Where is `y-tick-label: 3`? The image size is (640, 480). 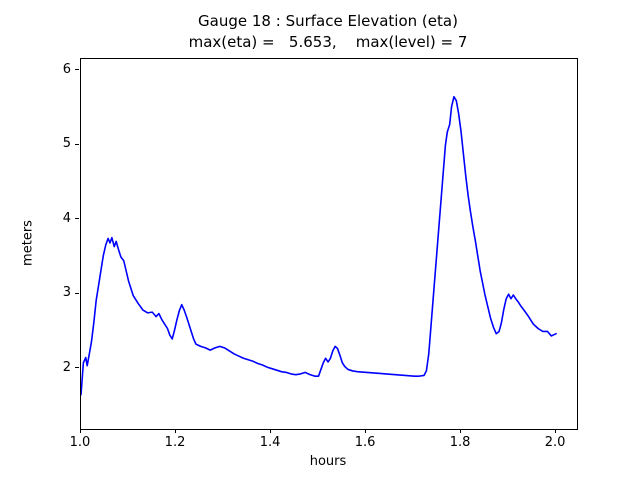 y-tick-label: 3 is located at coordinates (66, 293).